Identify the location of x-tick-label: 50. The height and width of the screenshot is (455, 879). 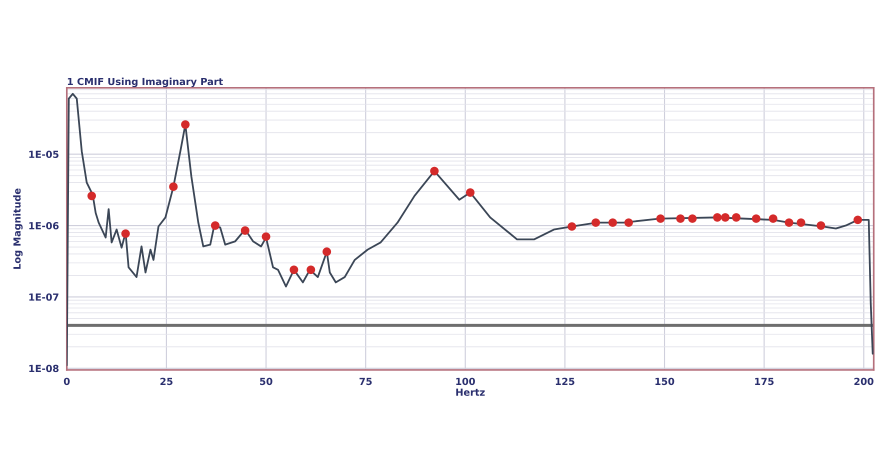
(266, 382).